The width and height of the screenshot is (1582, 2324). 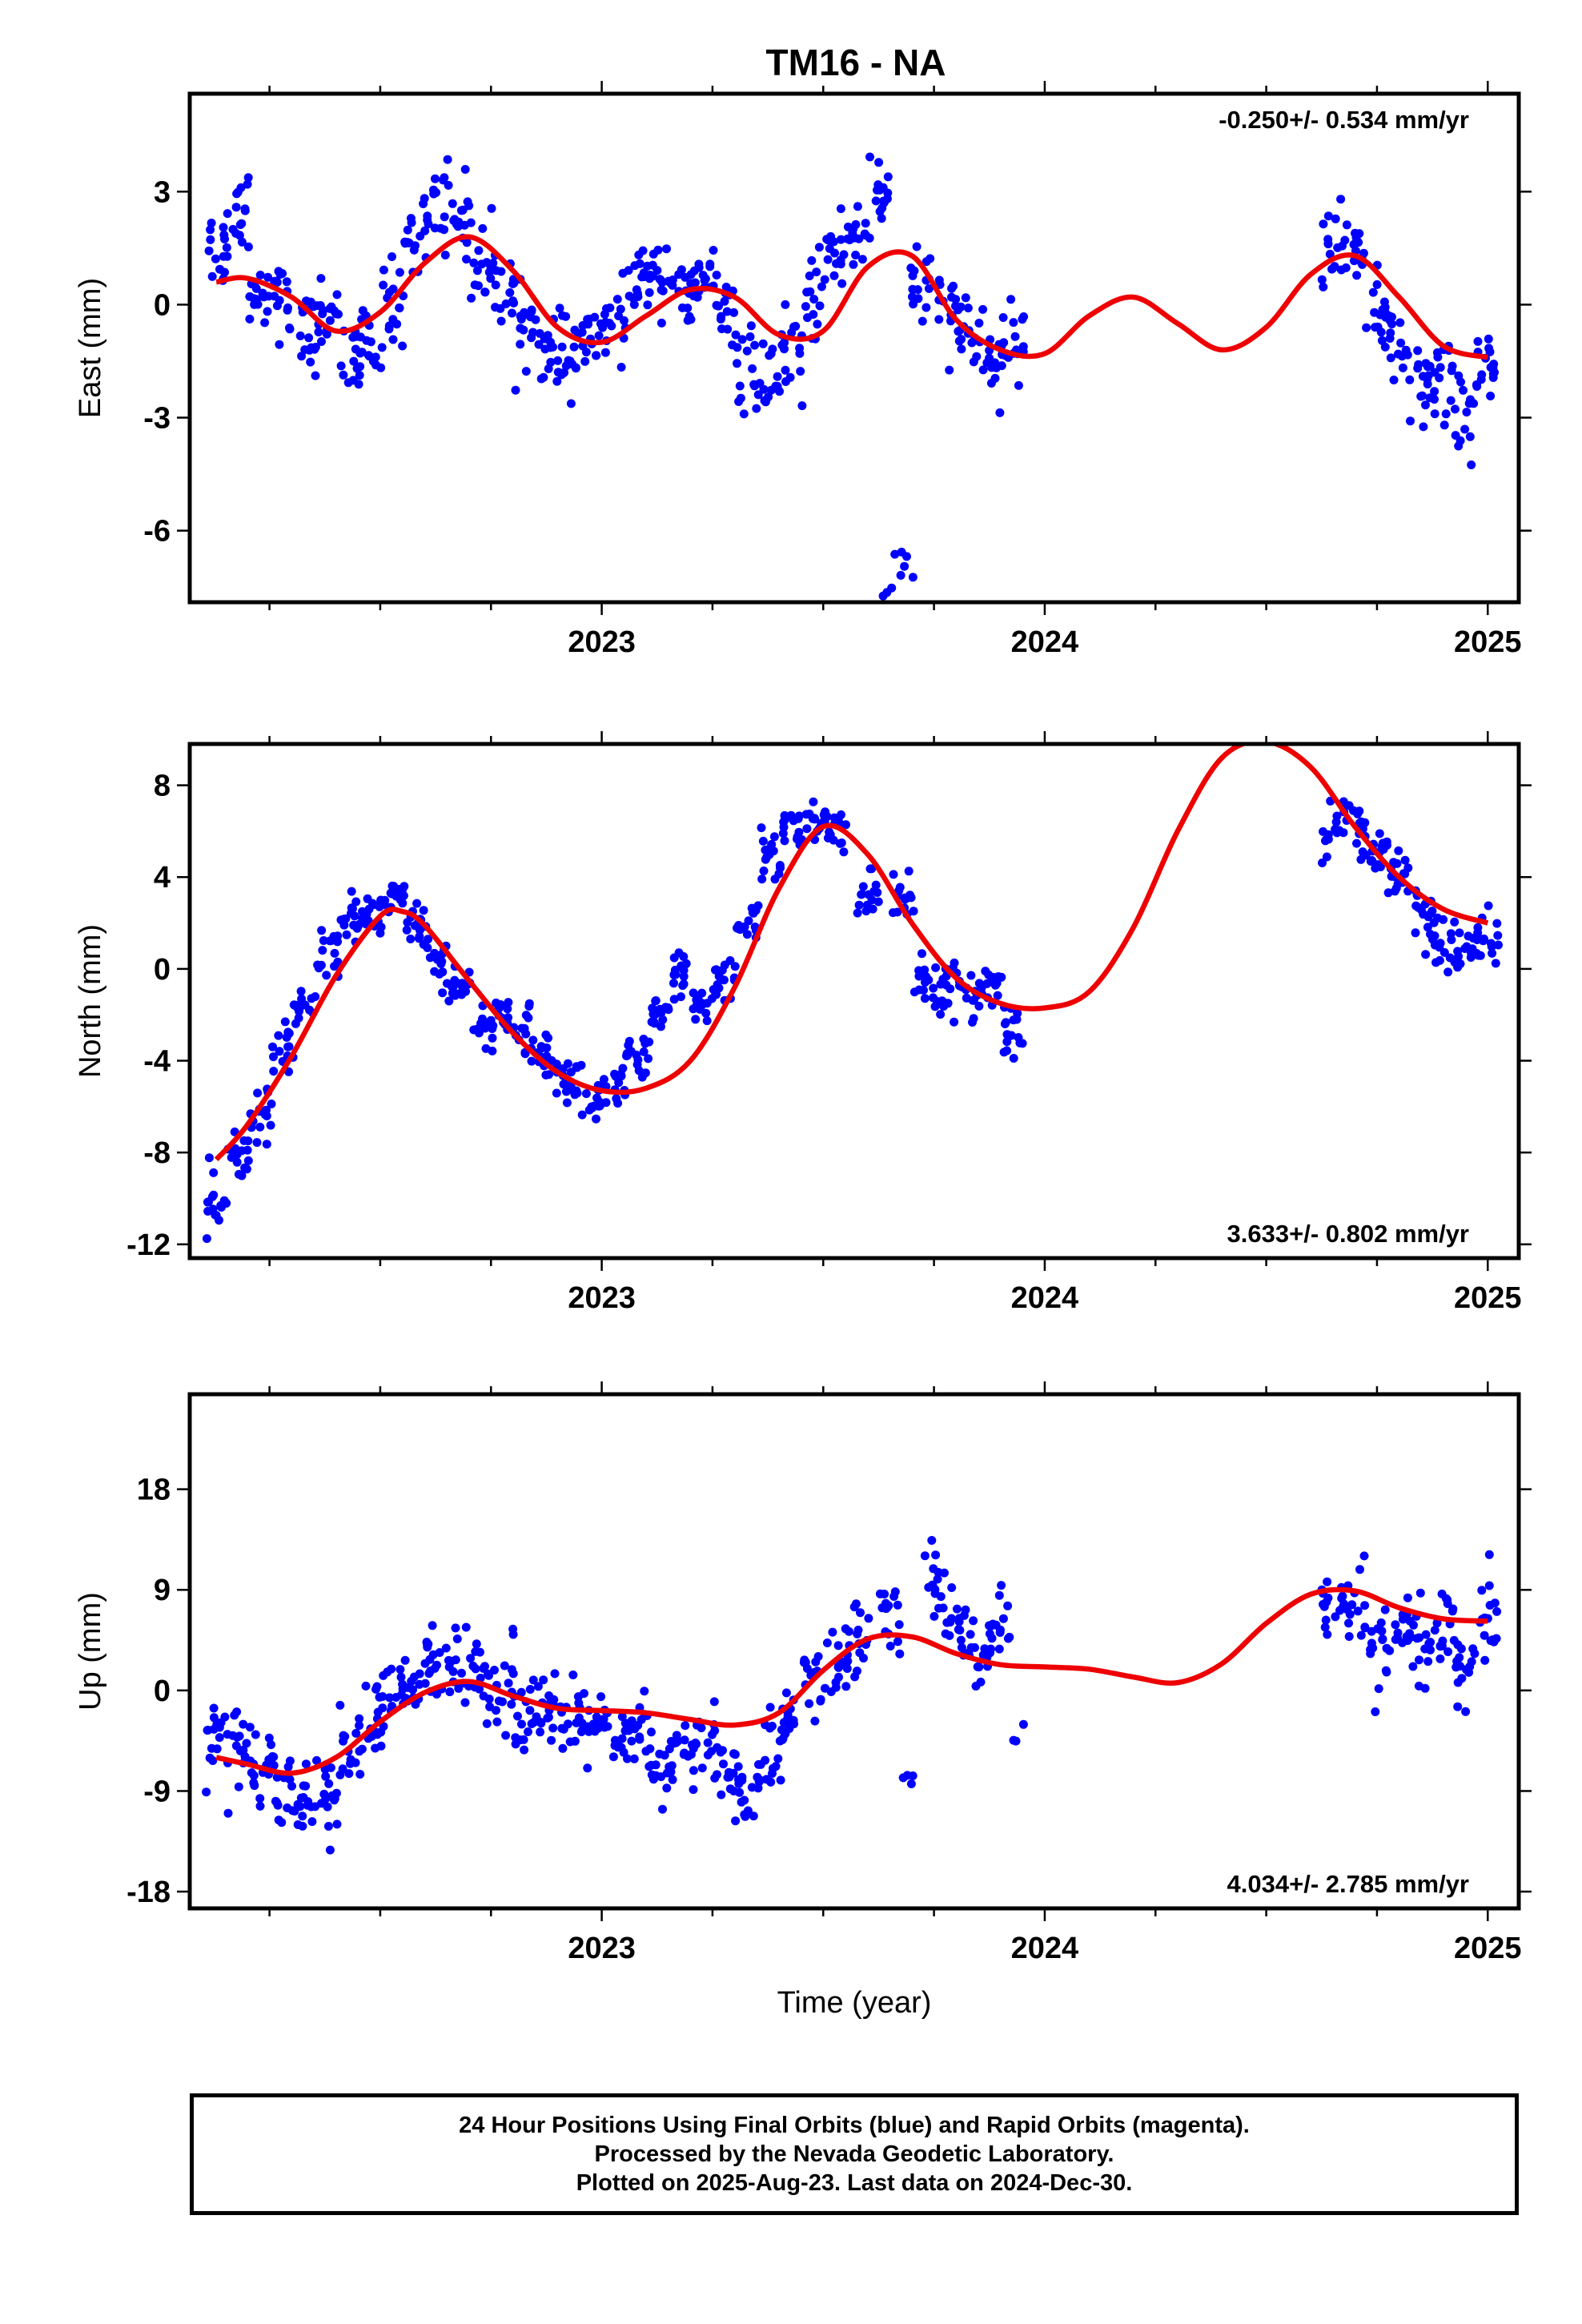 What do you see at coordinates (148, 1245) in the screenshot?
I see `north-y-tick-label: -12` at bounding box center [148, 1245].